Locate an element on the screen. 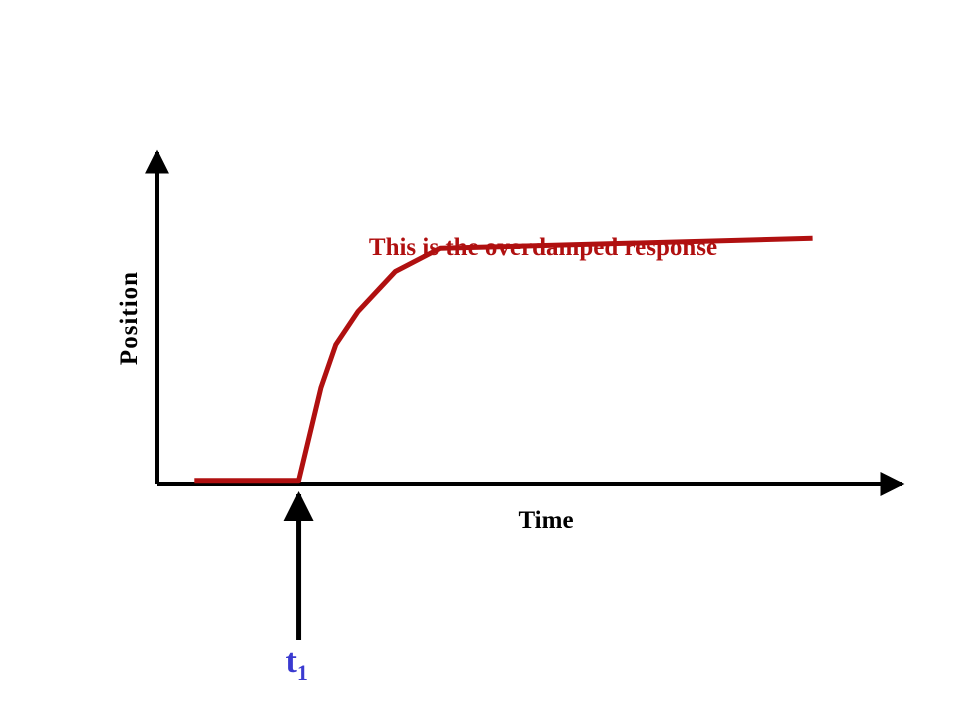  t1-label-main: t is located at coordinates (292, 661).